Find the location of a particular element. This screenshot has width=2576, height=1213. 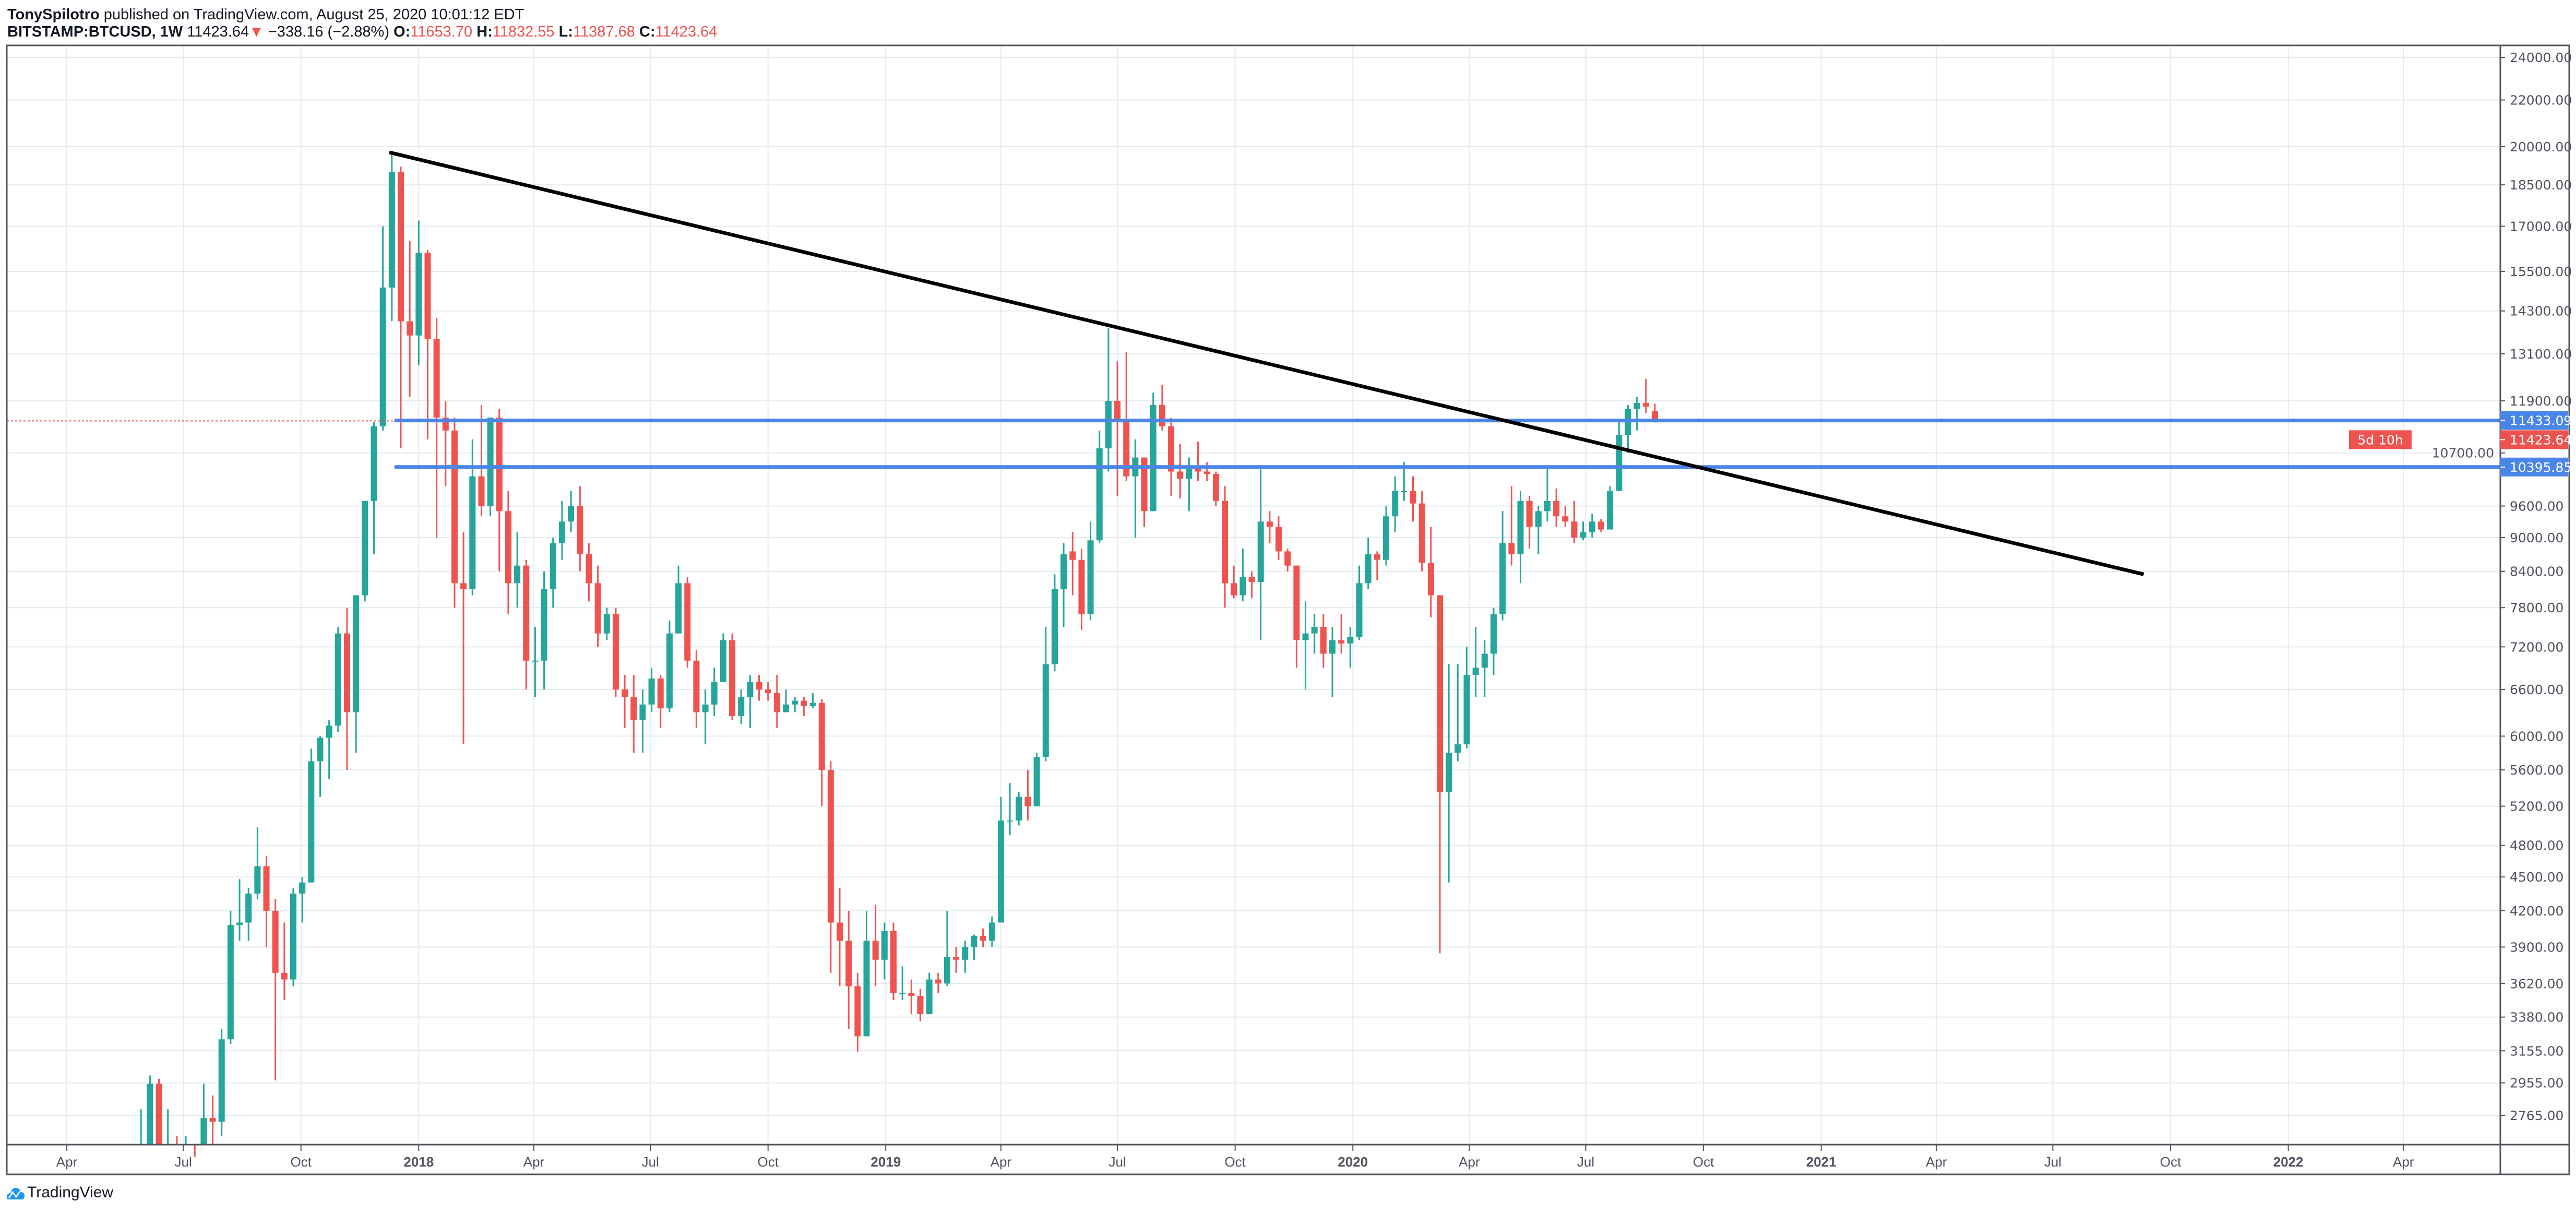

price-tick-label: 14300.00 is located at coordinates (2541, 311).